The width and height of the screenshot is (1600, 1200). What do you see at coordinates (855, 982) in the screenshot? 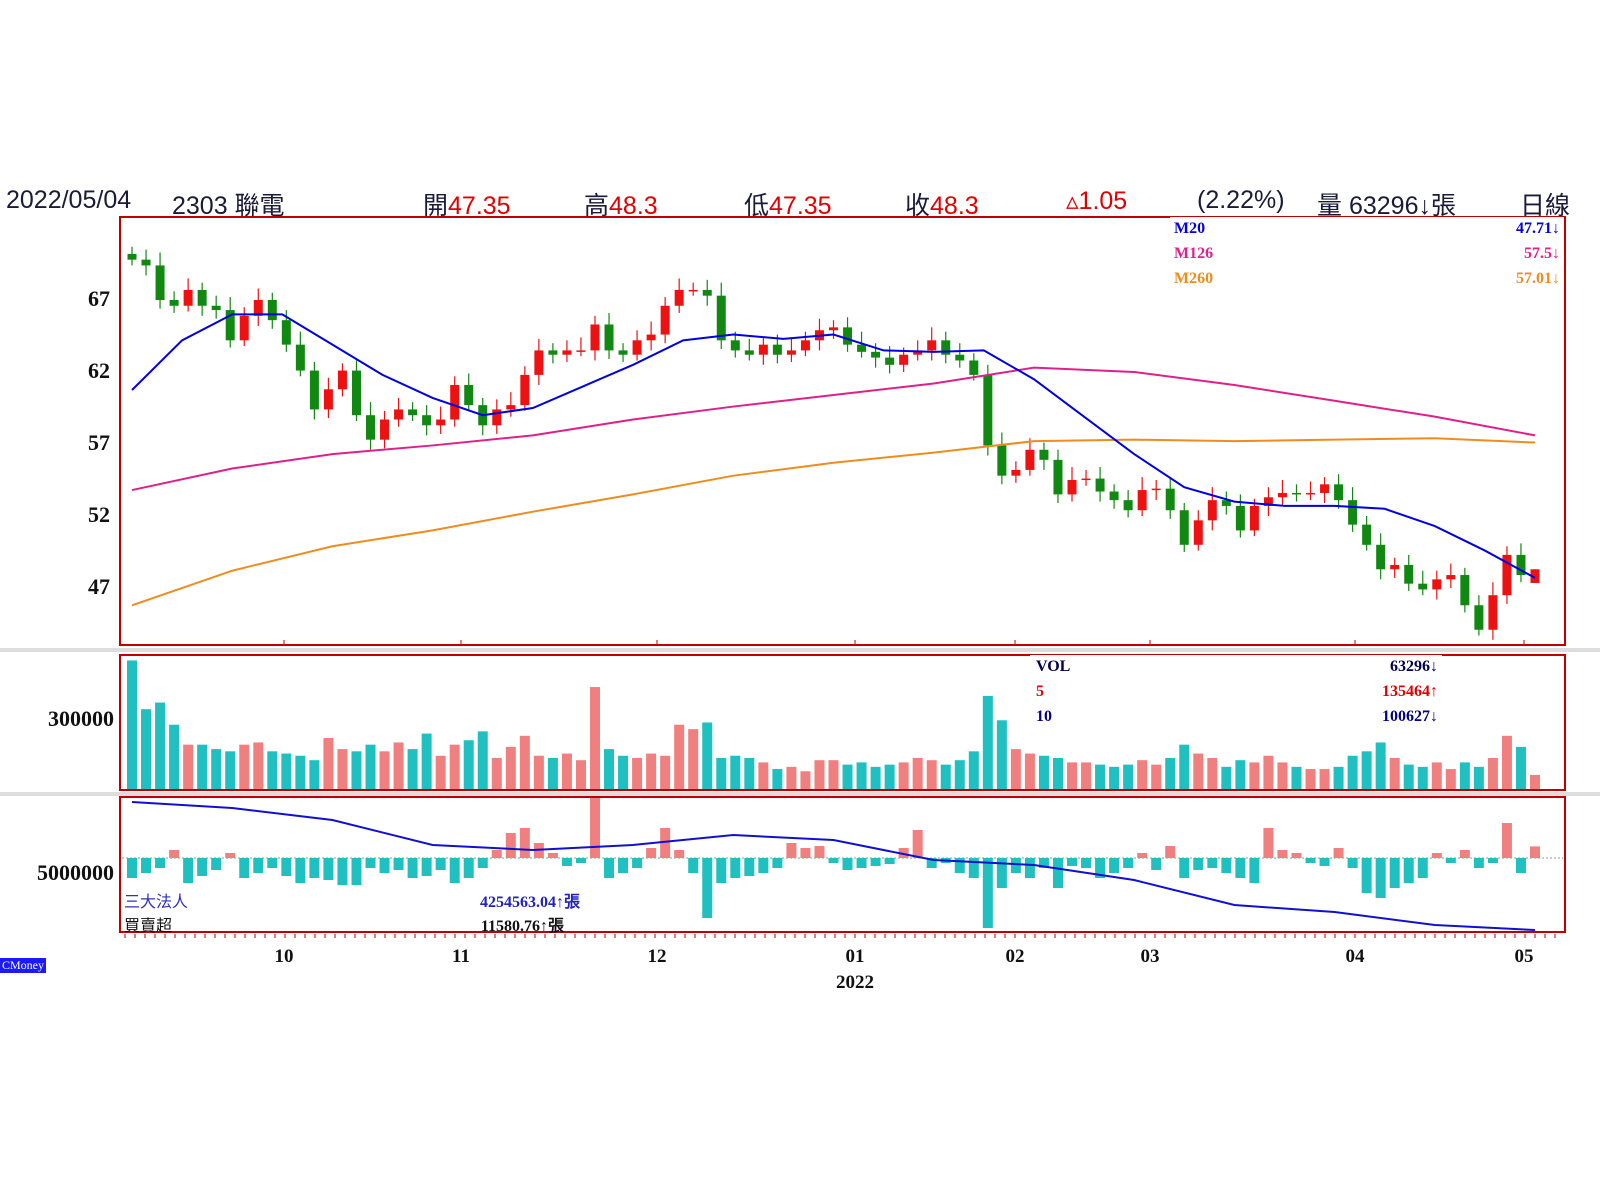
I see `year-label: 2022` at bounding box center [855, 982].